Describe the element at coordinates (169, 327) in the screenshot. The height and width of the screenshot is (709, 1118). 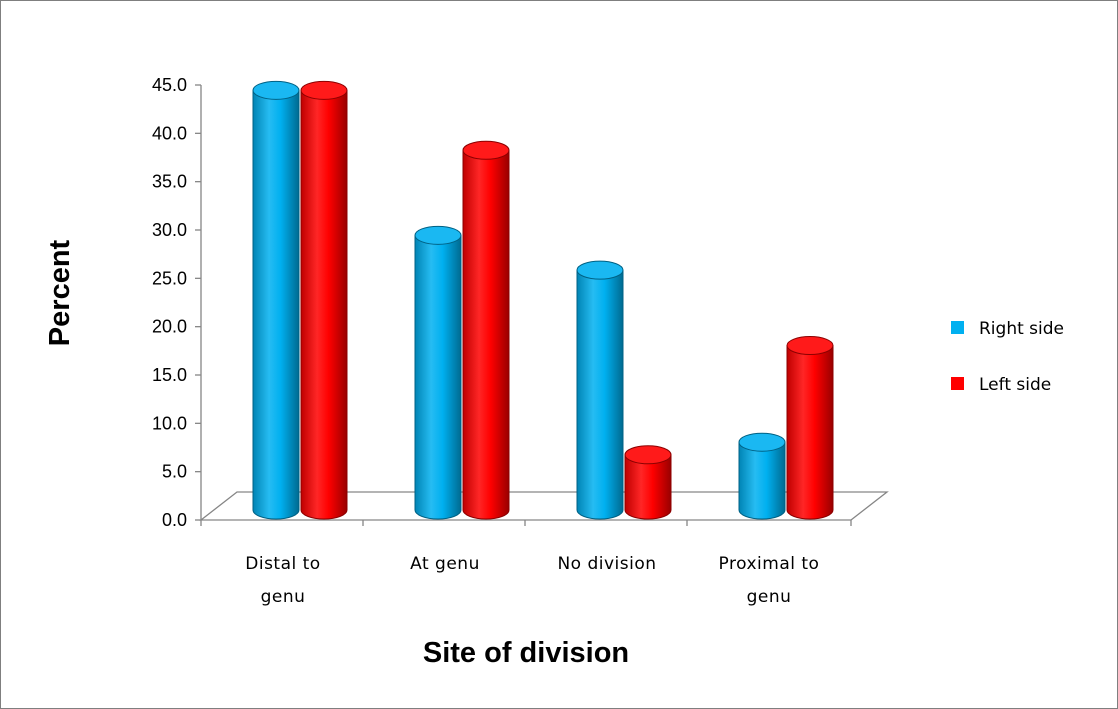
I see `y-tick-label: 20.0` at that location.